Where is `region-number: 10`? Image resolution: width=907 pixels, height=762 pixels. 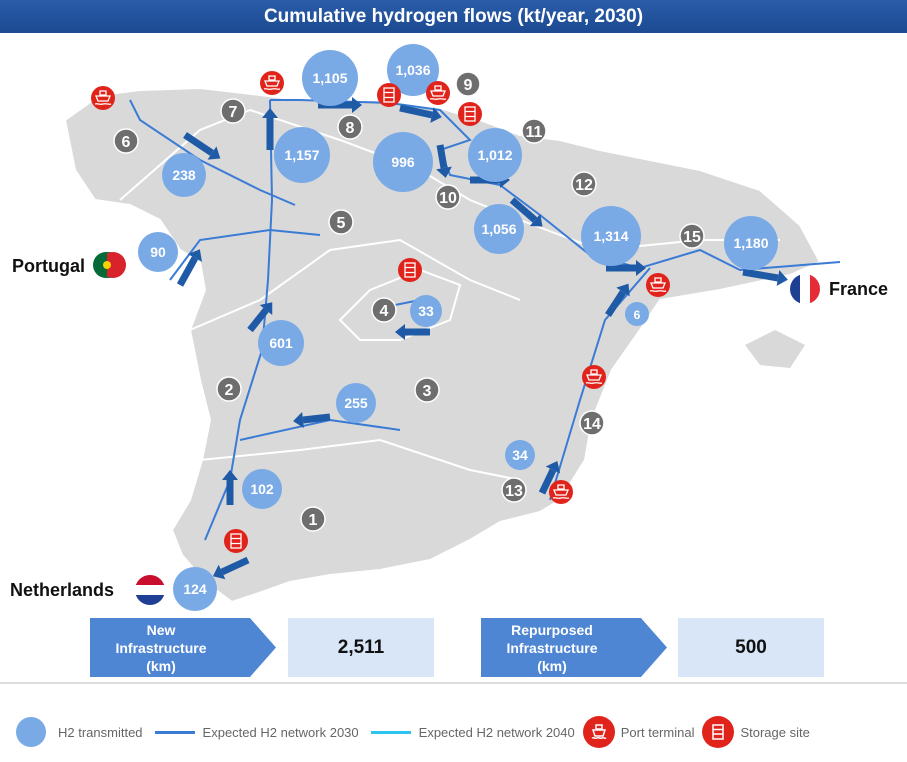 region-number: 10 is located at coordinates (448, 198).